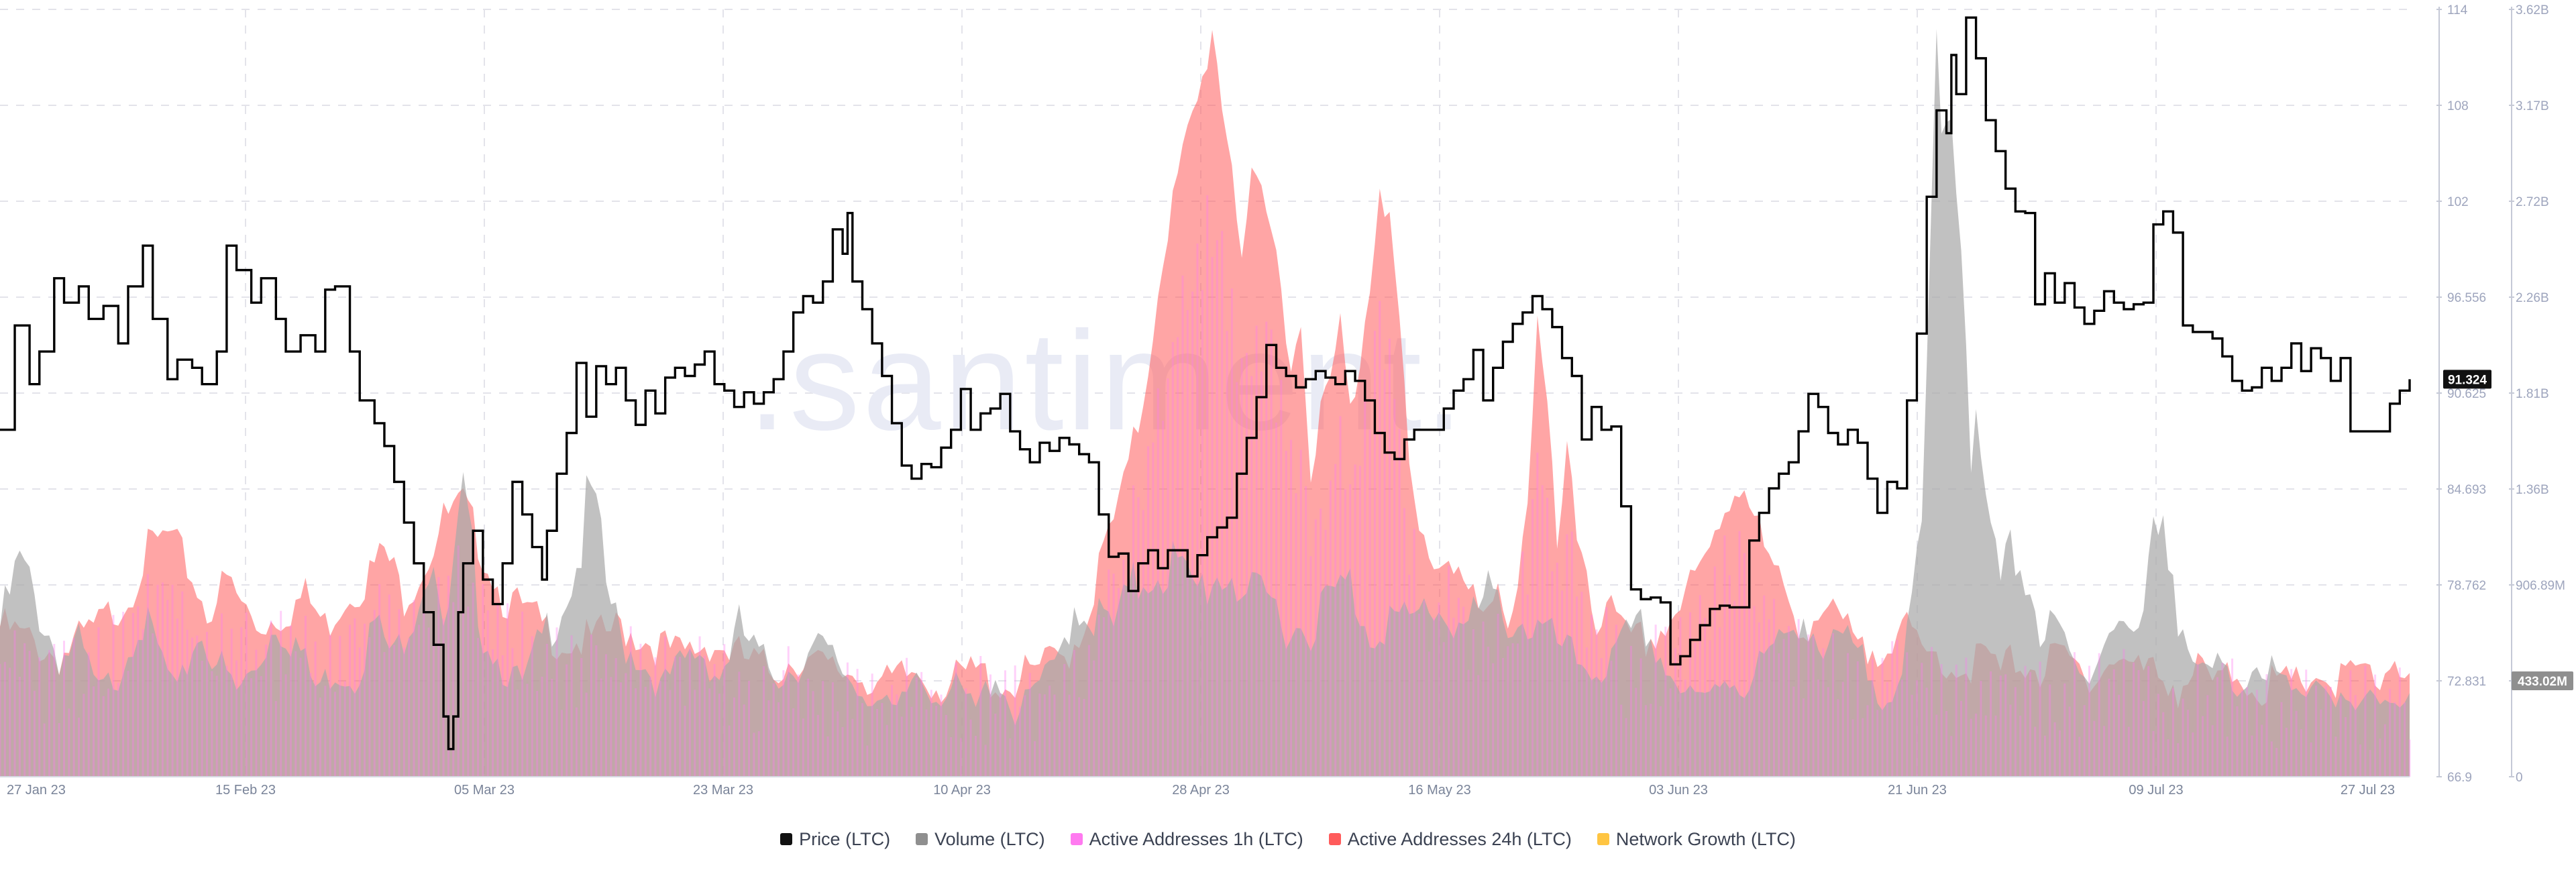  I want to click on legend-label: Volume (LTC), so click(989, 839).